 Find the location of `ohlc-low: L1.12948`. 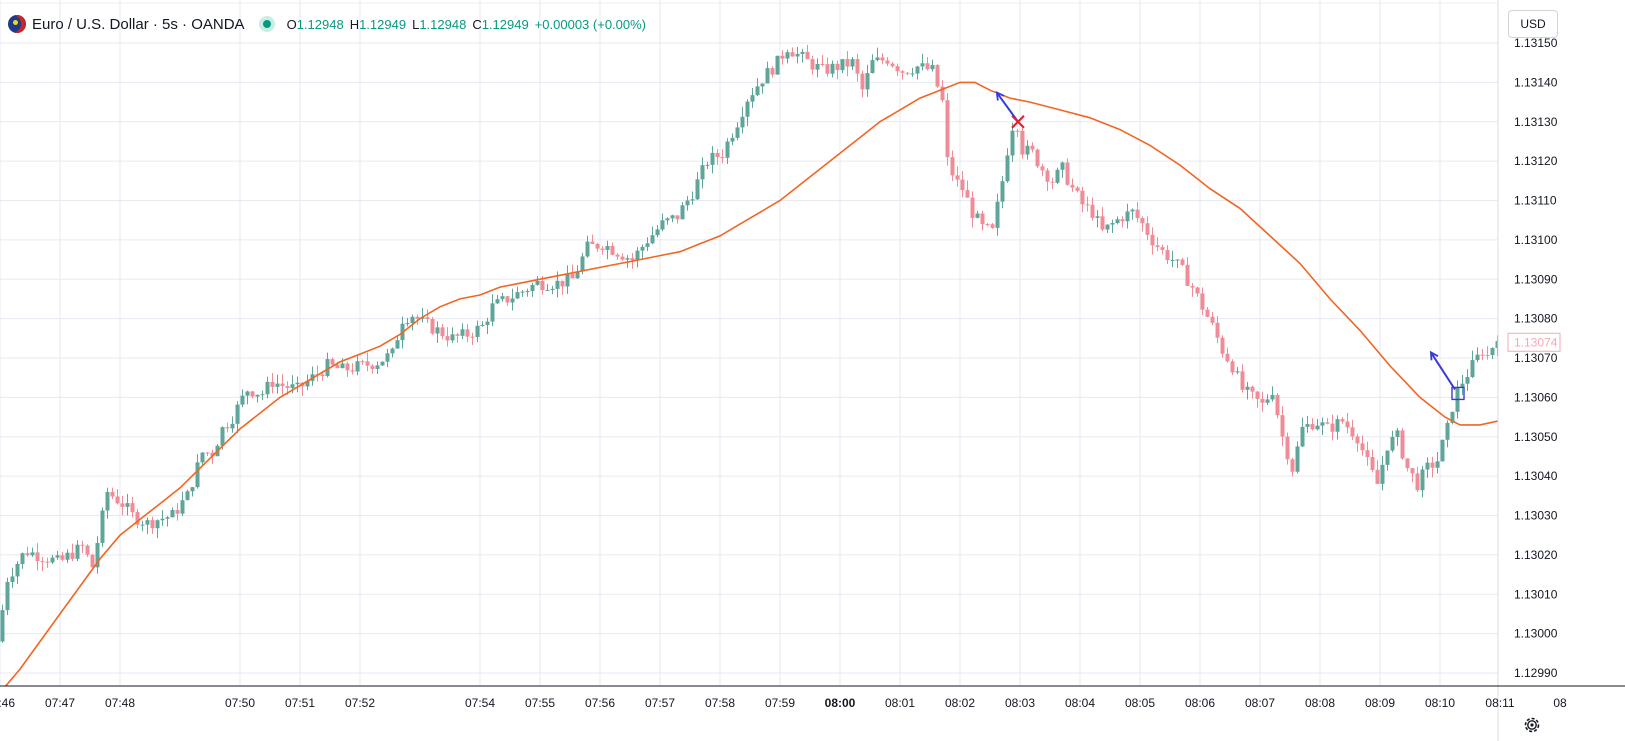

ohlc-low: L1.12948 is located at coordinates (439, 24).